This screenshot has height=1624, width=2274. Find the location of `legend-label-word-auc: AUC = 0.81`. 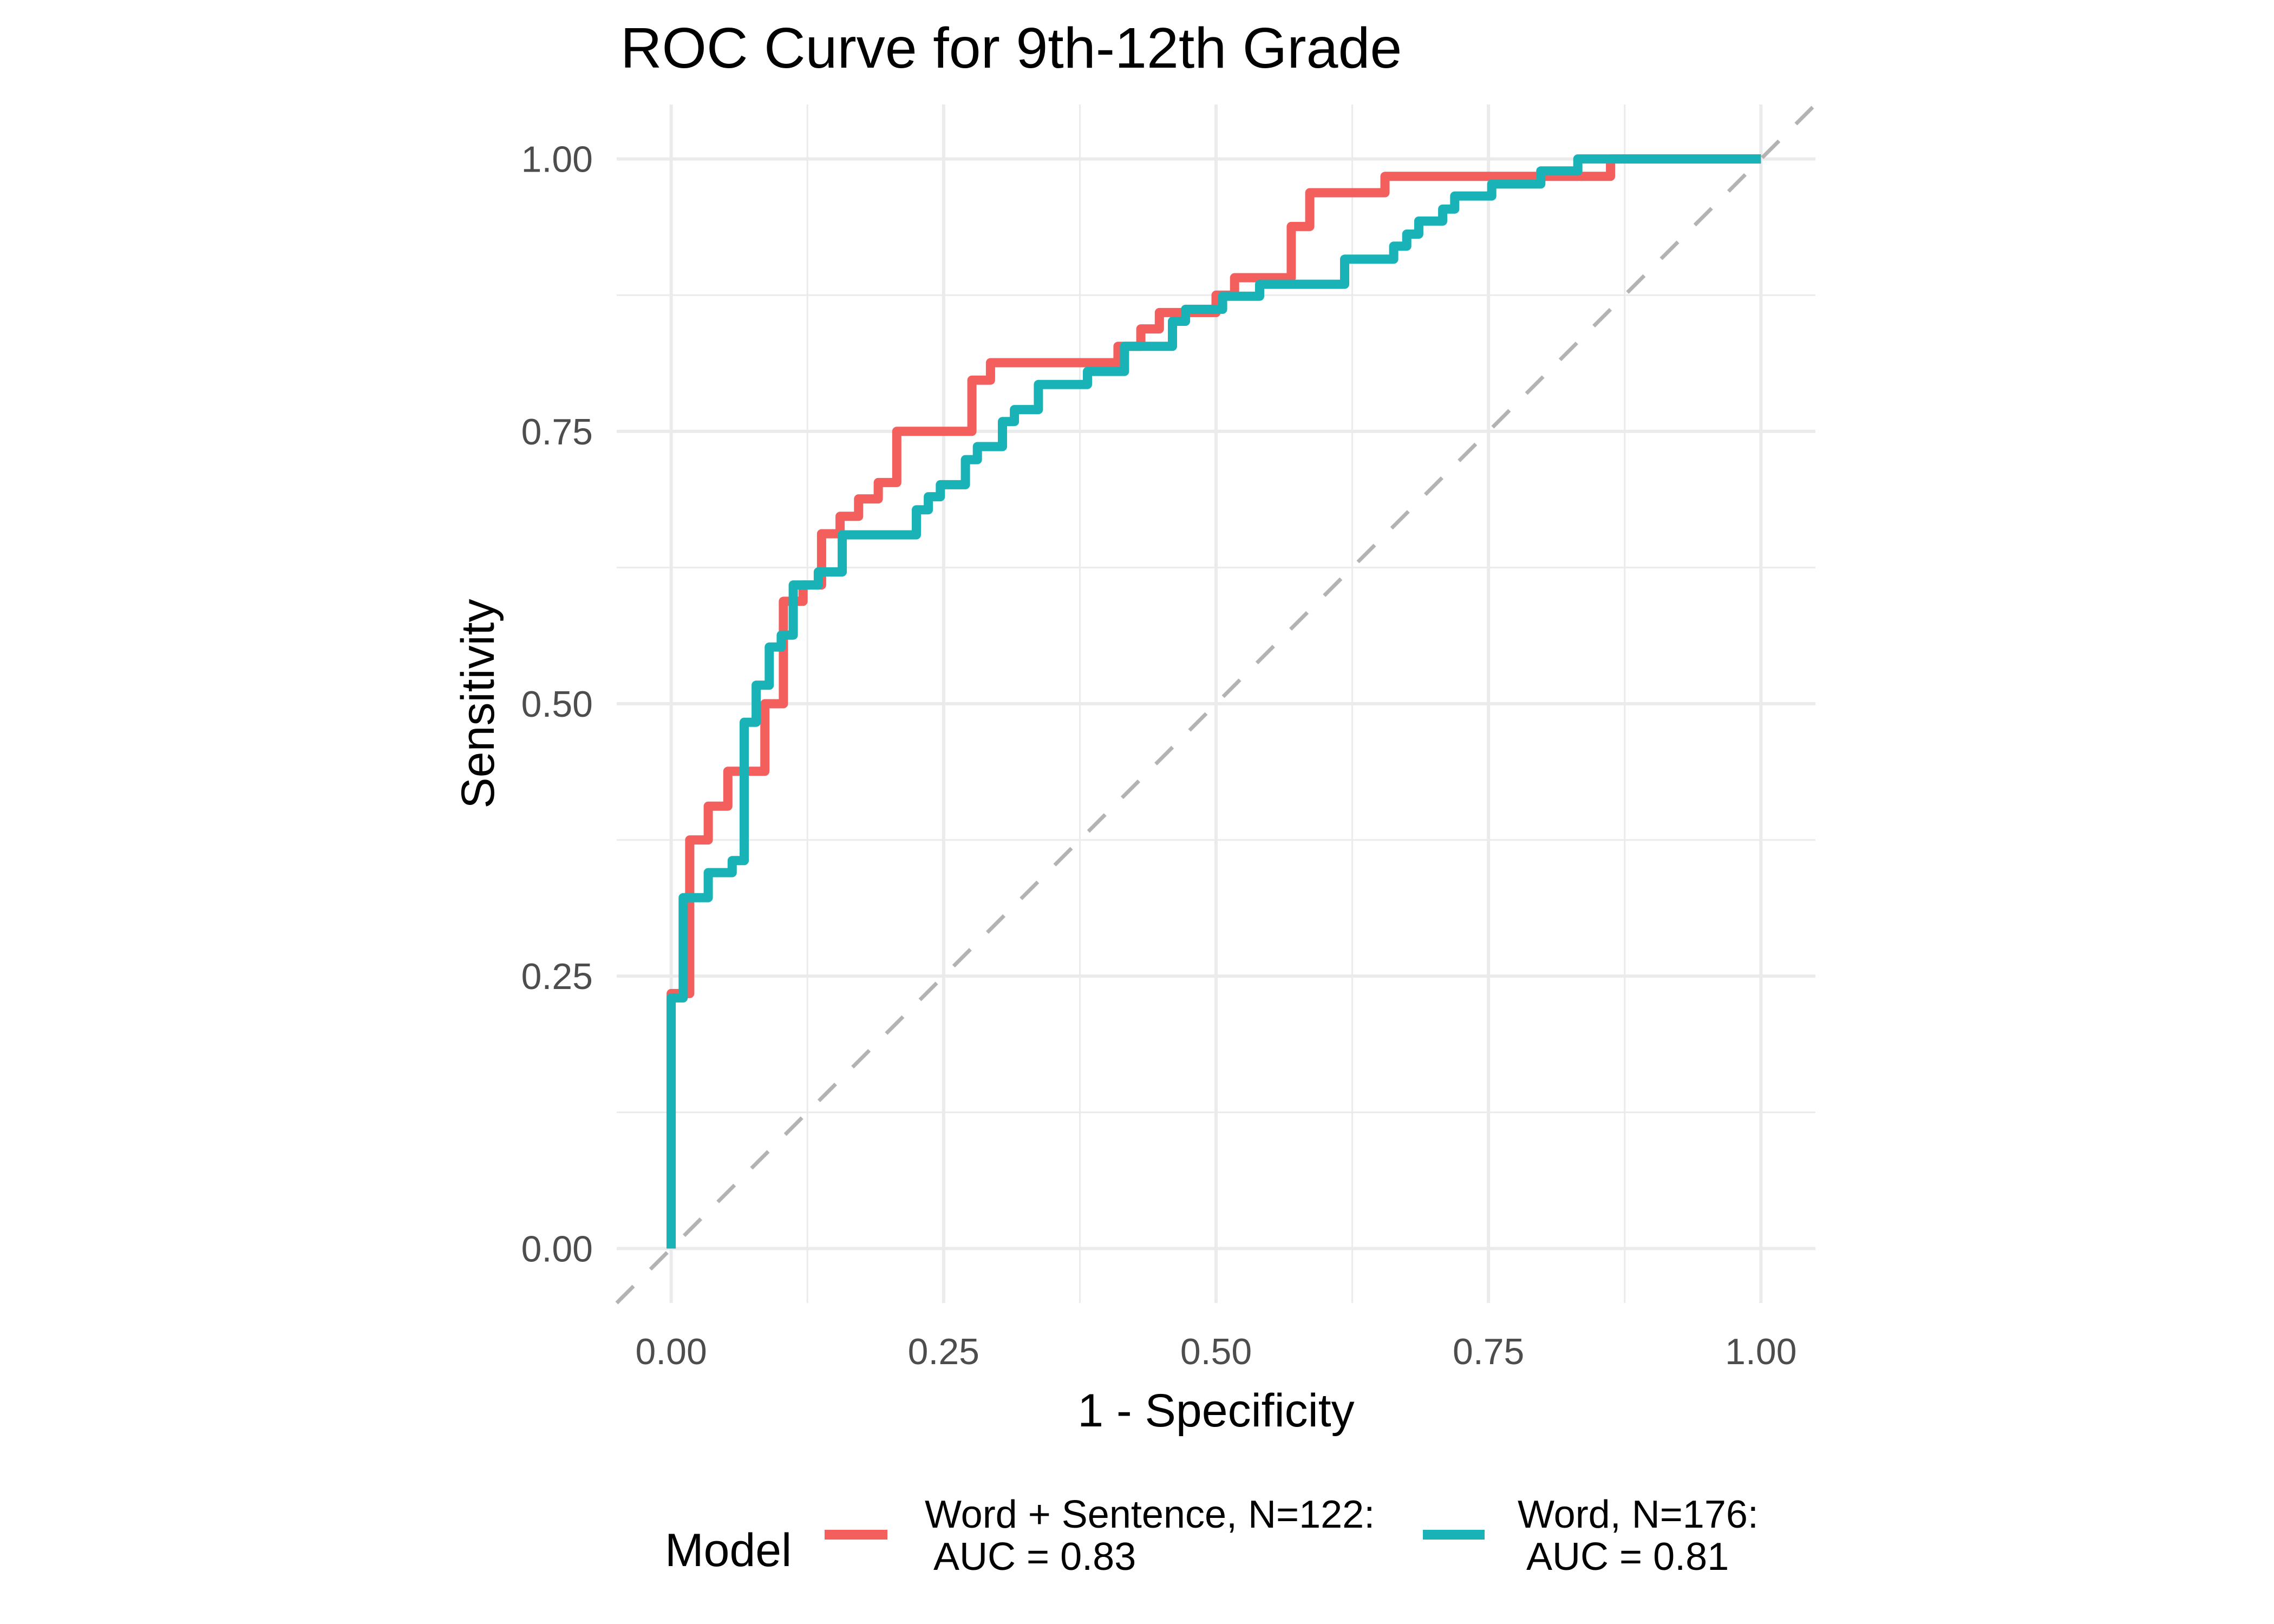

legend-label-word-auc: AUC = 0.81 is located at coordinates (1624, 1557).